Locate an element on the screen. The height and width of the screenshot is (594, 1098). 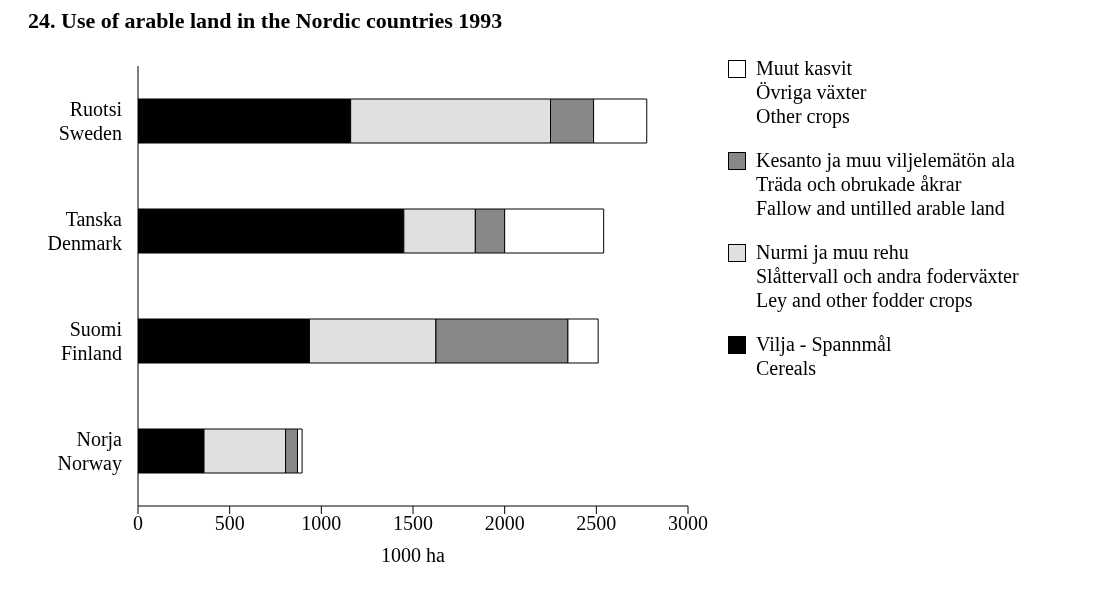
x-tick-label: 3000 is located at coordinates (688, 523).